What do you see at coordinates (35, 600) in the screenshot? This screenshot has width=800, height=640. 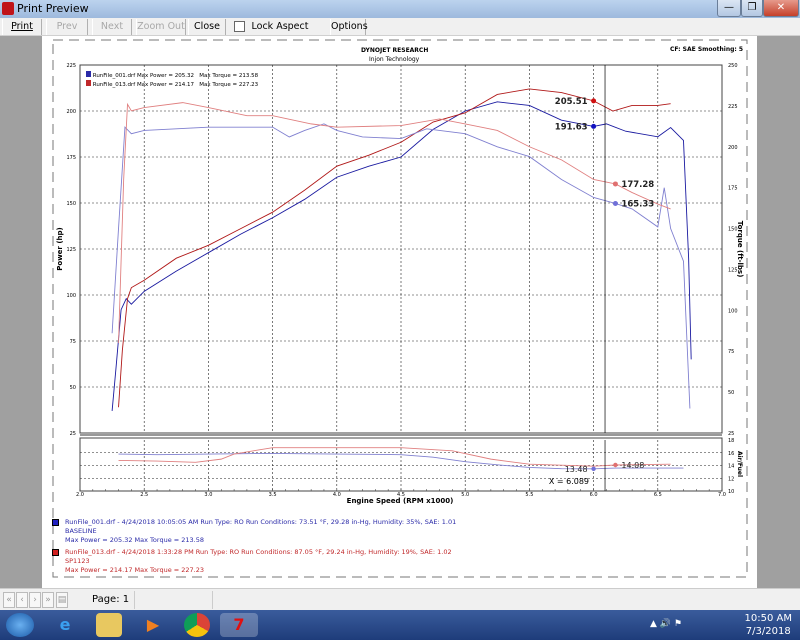 I see `next-page-button: ›` at bounding box center [35, 600].